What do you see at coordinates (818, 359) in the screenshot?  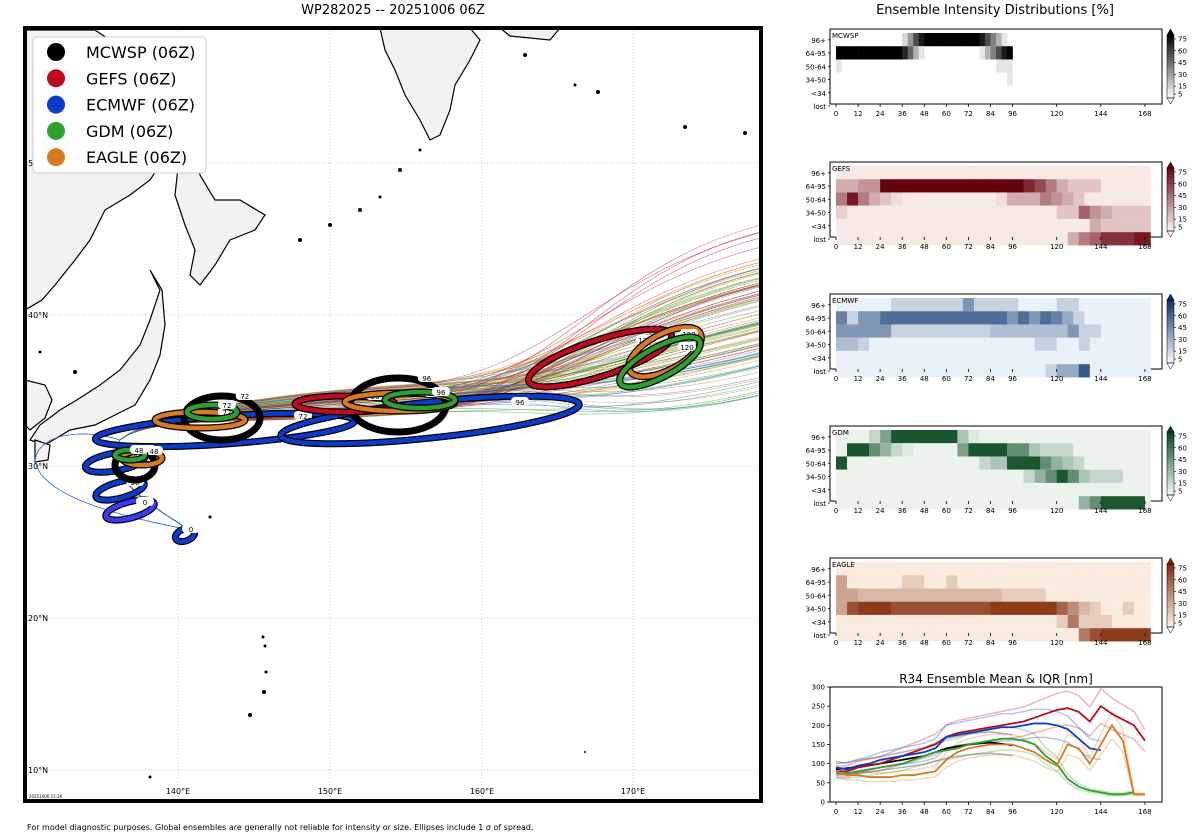 I see `heatmap-row-label: <34` at bounding box center [818, 359].